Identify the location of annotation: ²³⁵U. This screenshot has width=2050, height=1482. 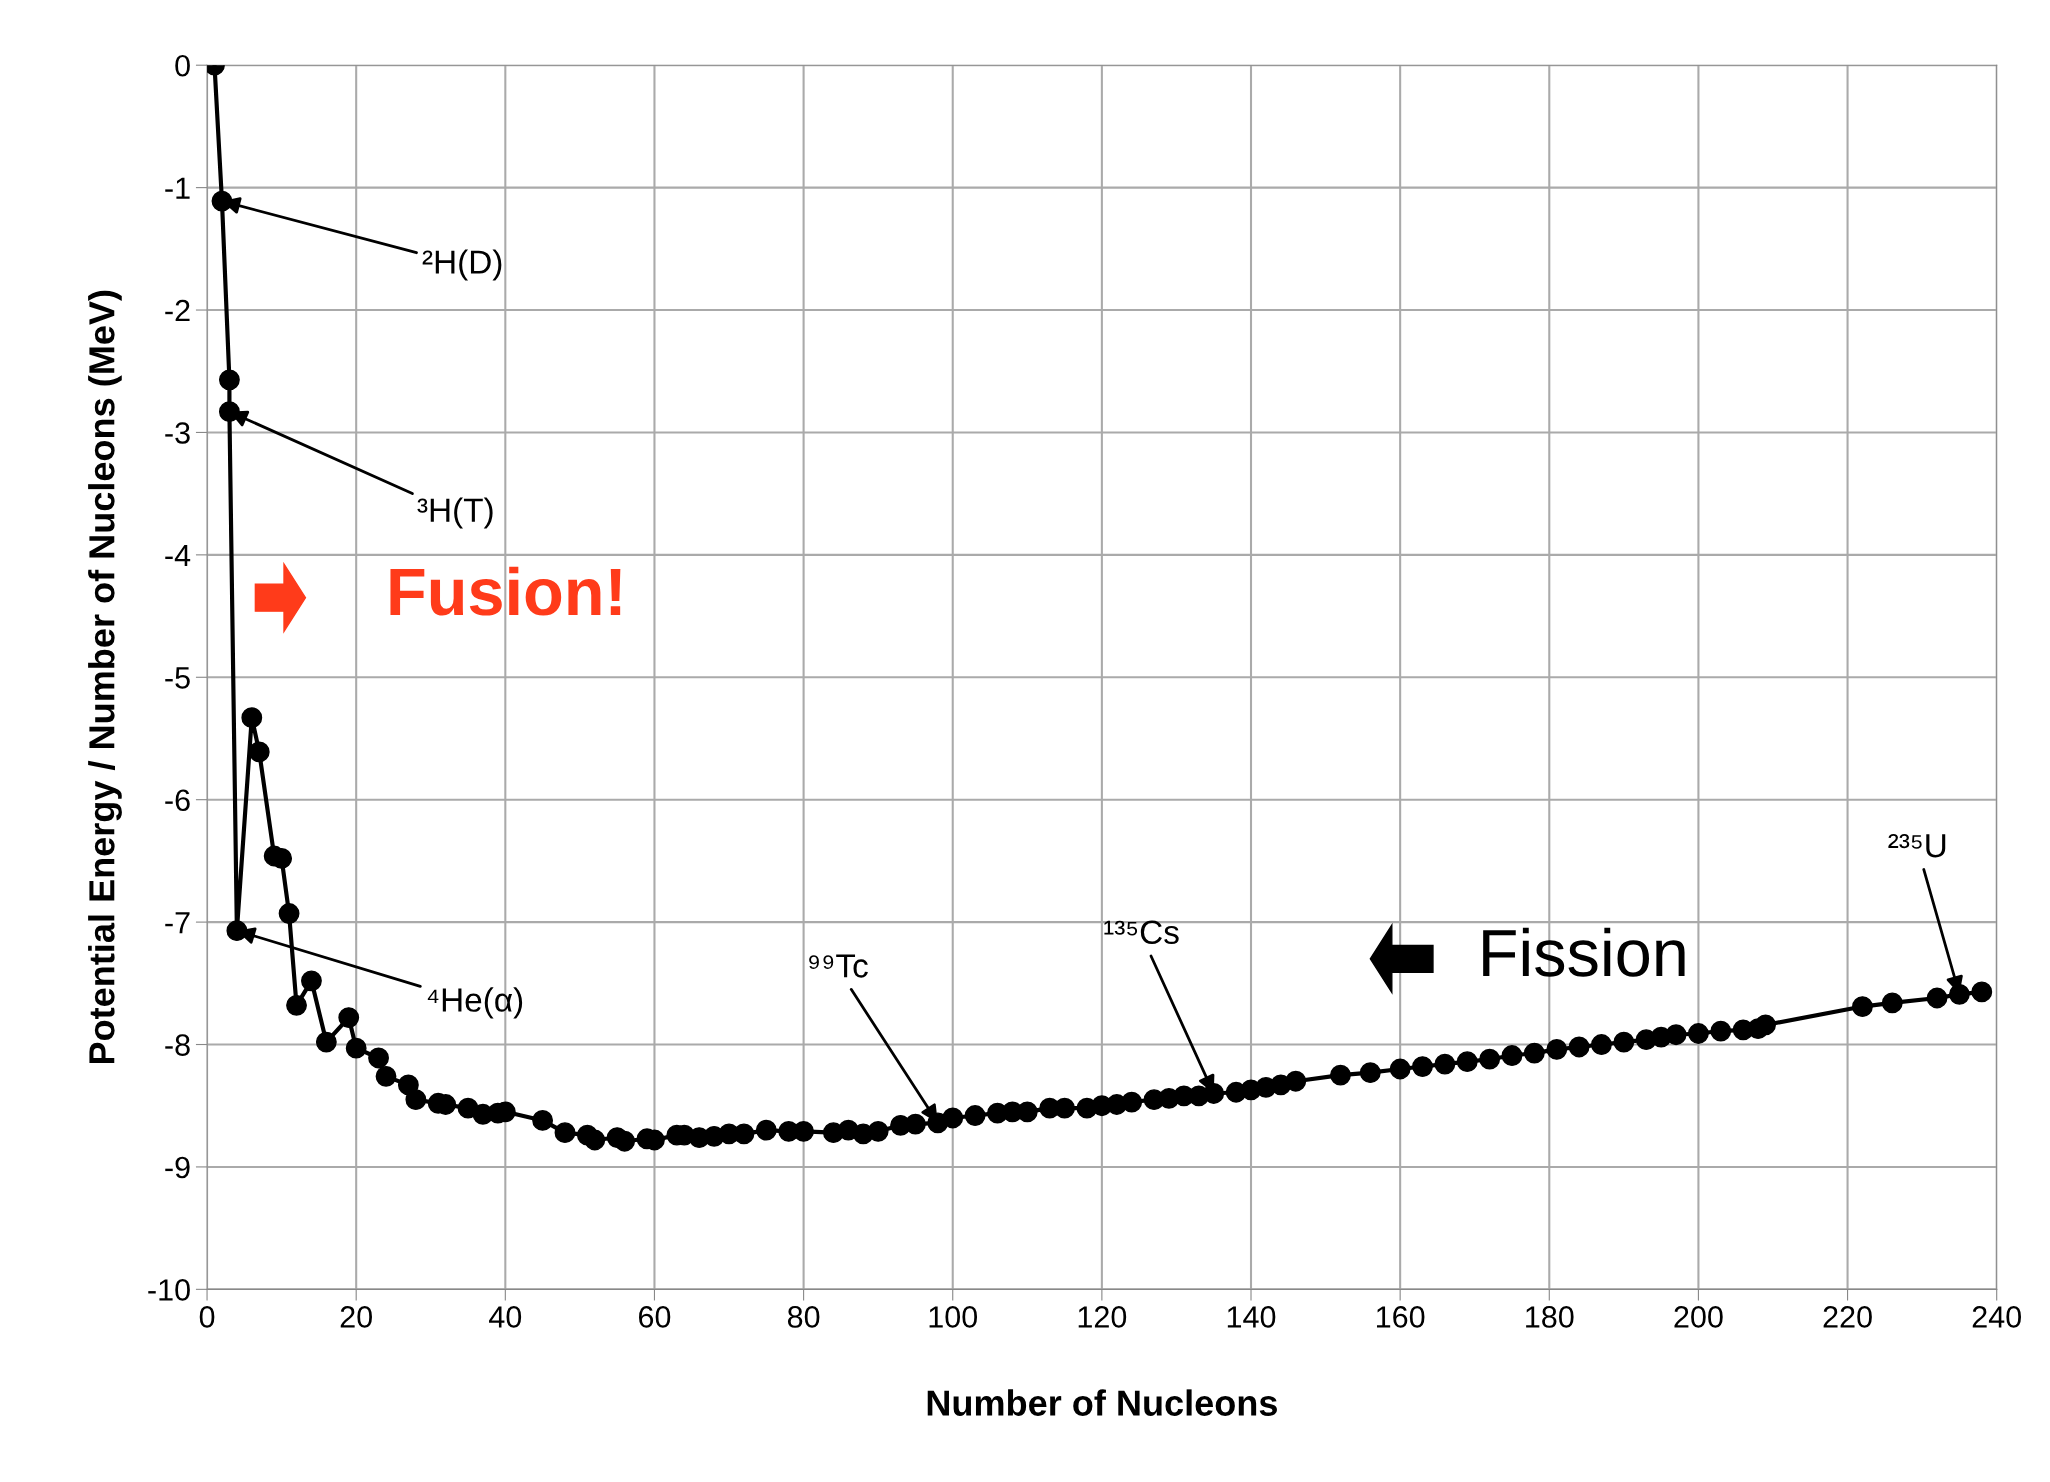
(1917, 845).